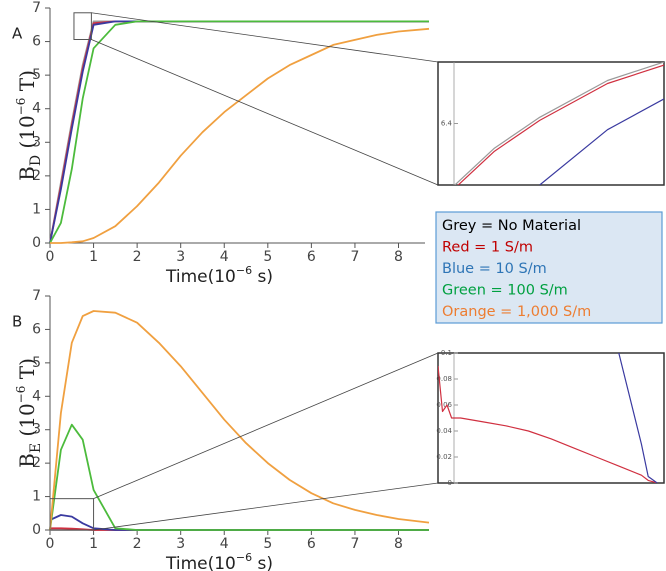 The width and height of the screenshot is (666, 571). What do you see at coordinates (444, 379) in the screenshot?
I see `y-tick-label: 0.08` at bounding box center [444, 379].